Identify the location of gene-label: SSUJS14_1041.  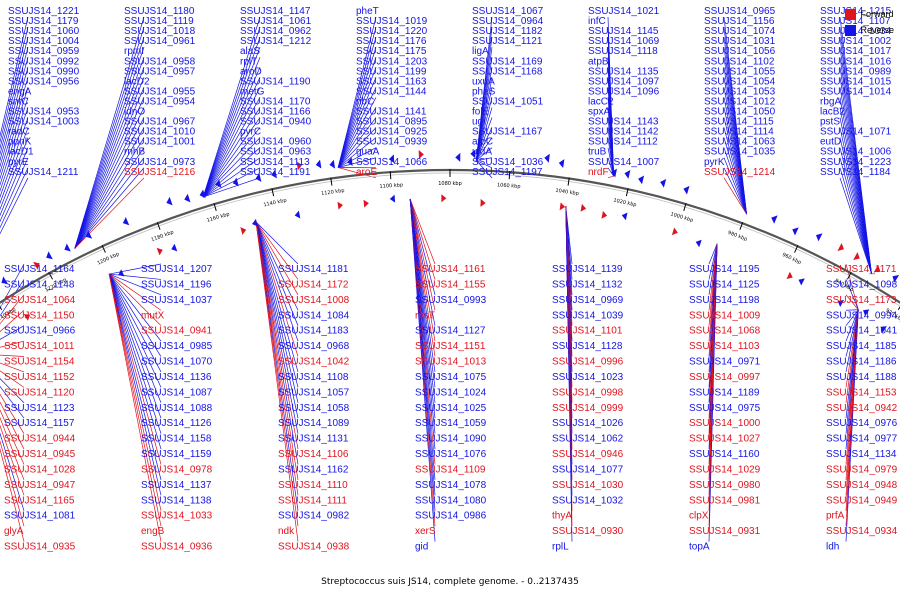
(862, 331).